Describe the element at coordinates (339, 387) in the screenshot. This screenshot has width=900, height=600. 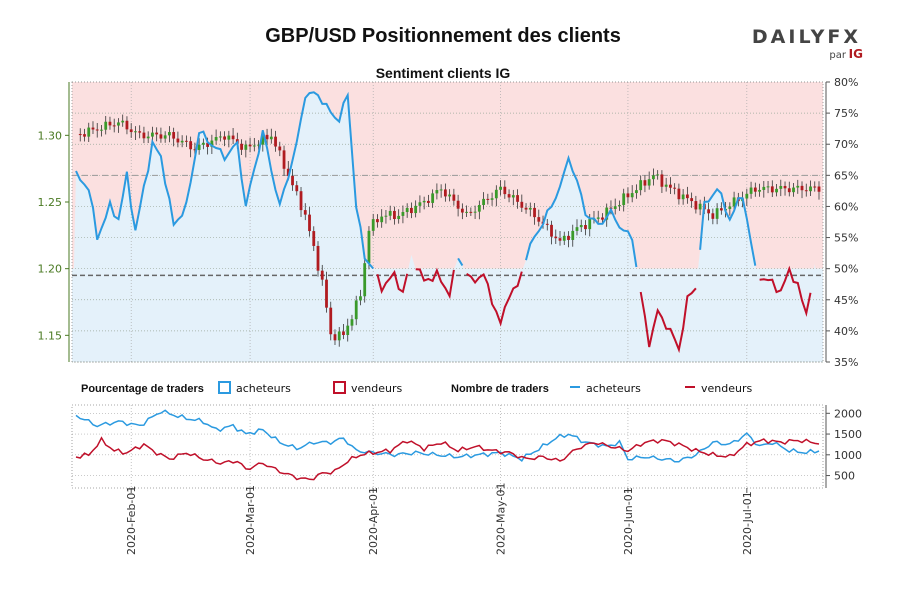
I see `legend-sellers-swatch` at that location.